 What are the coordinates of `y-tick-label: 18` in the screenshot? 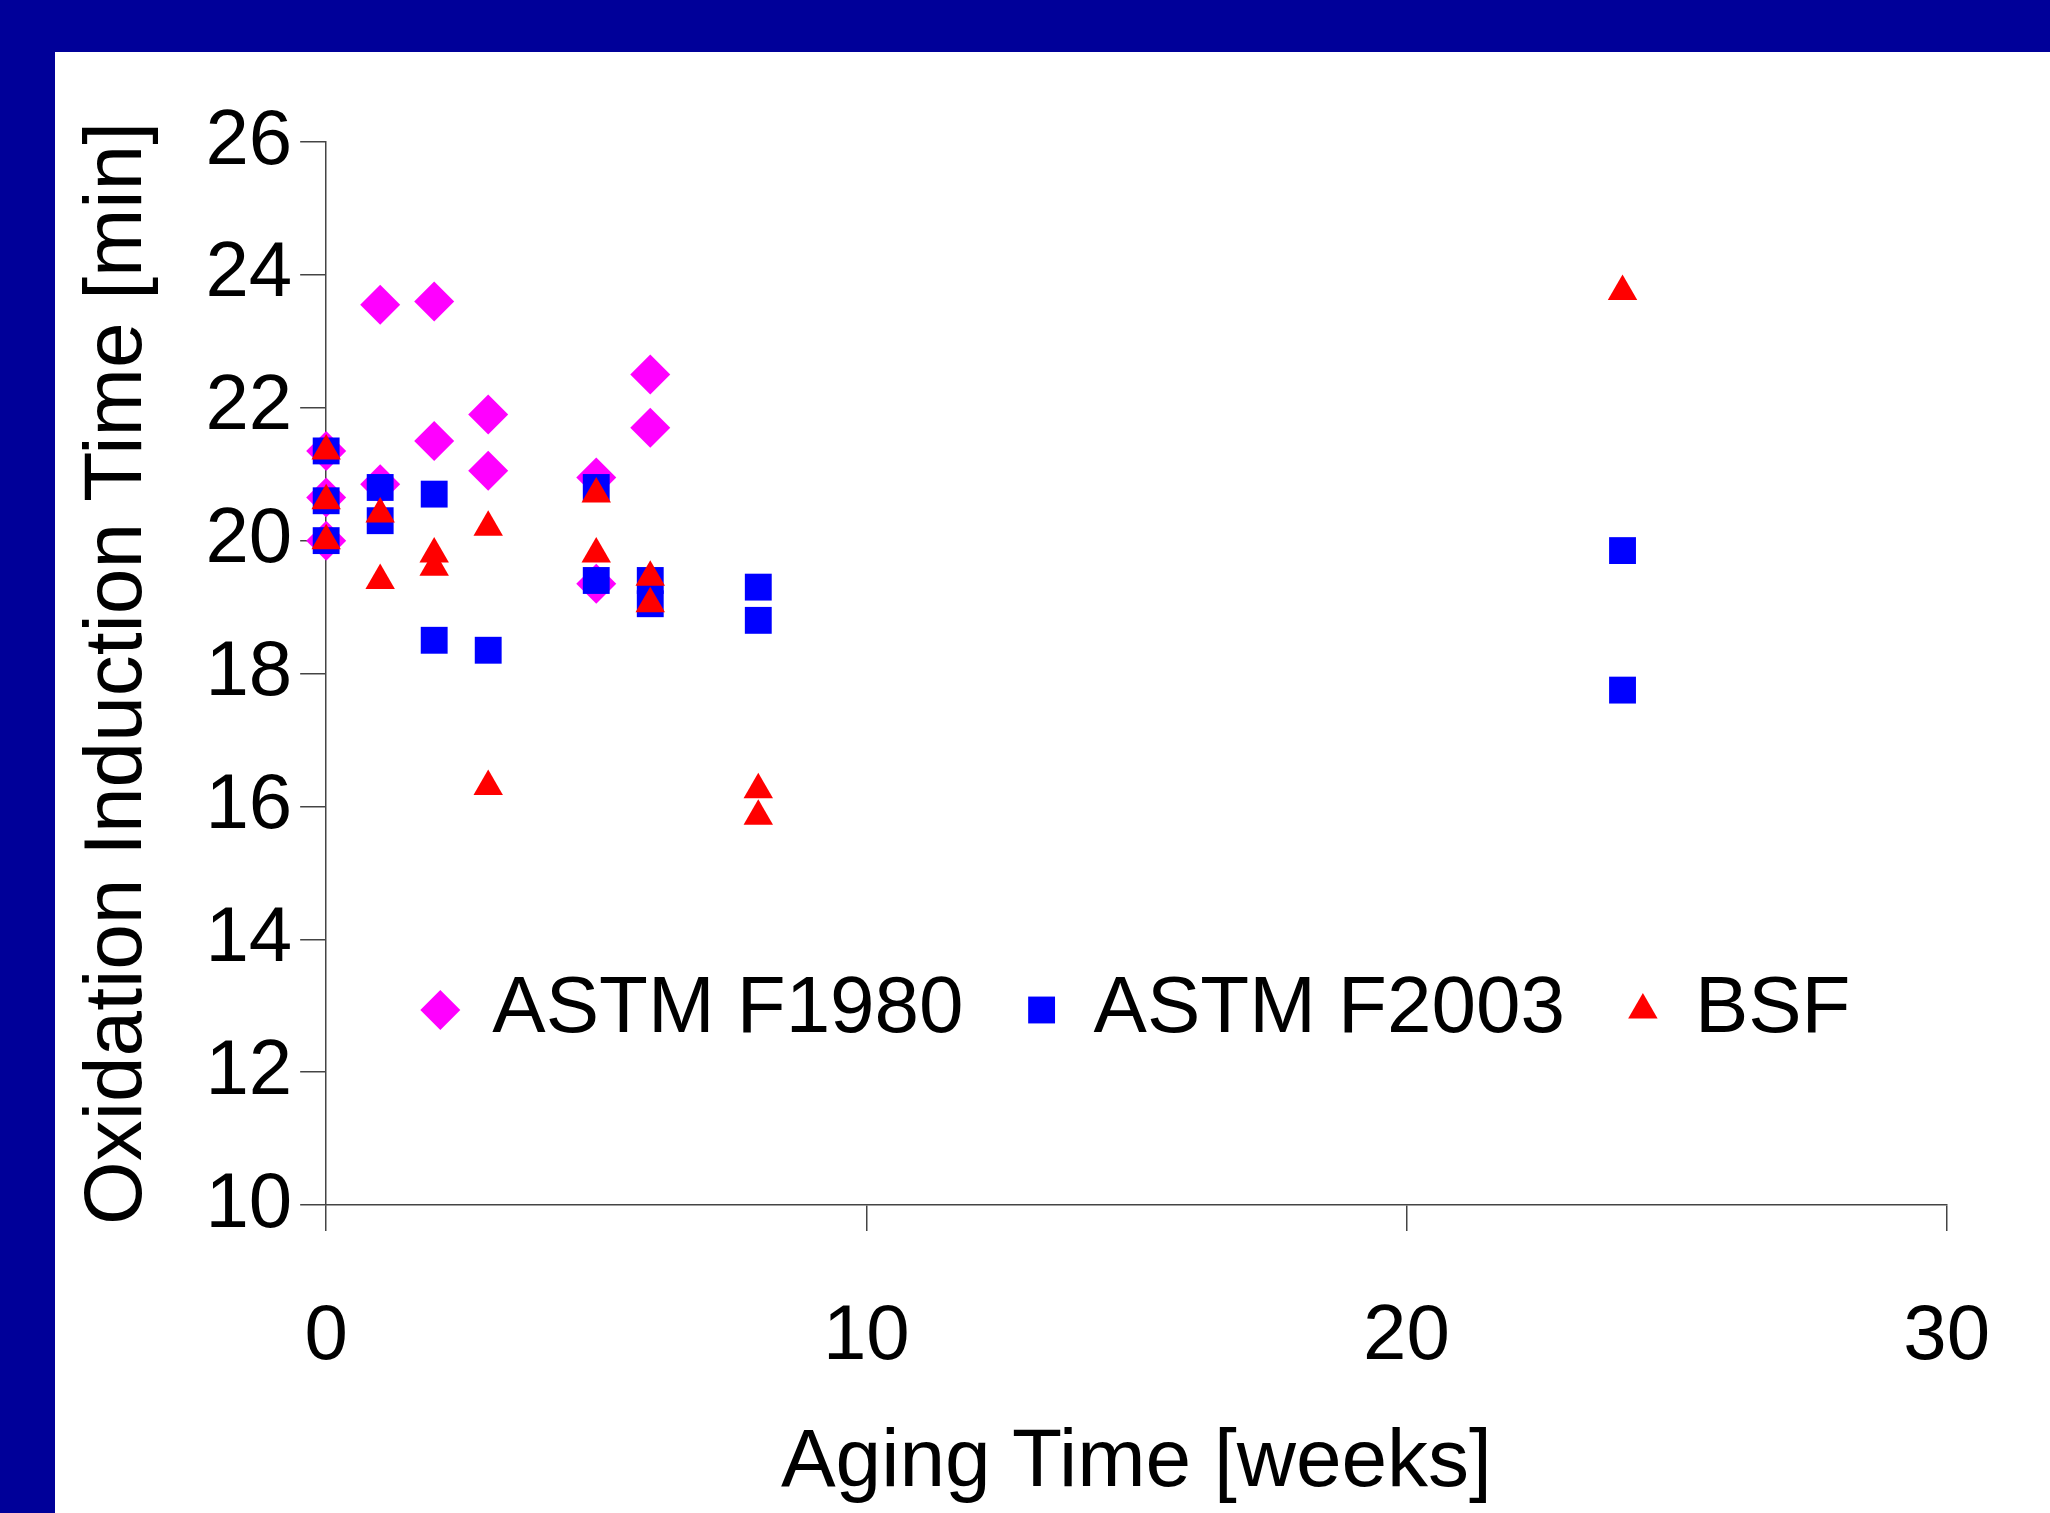 It's located at (249, 668).